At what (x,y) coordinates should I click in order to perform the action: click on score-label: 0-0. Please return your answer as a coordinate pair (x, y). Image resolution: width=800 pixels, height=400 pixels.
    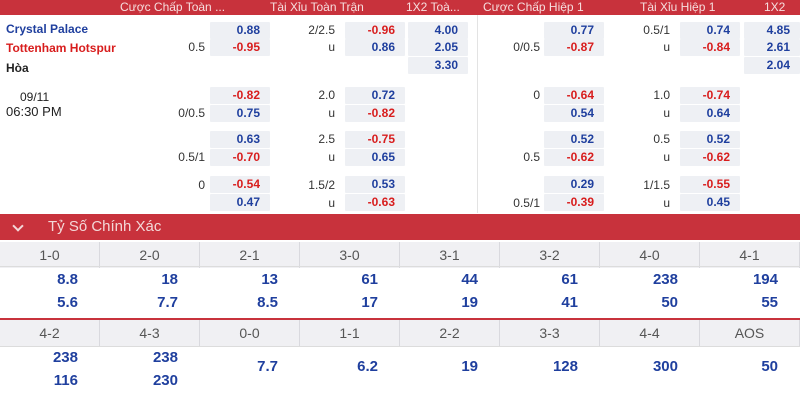
    Looking at the image, I should click on (250, 333).